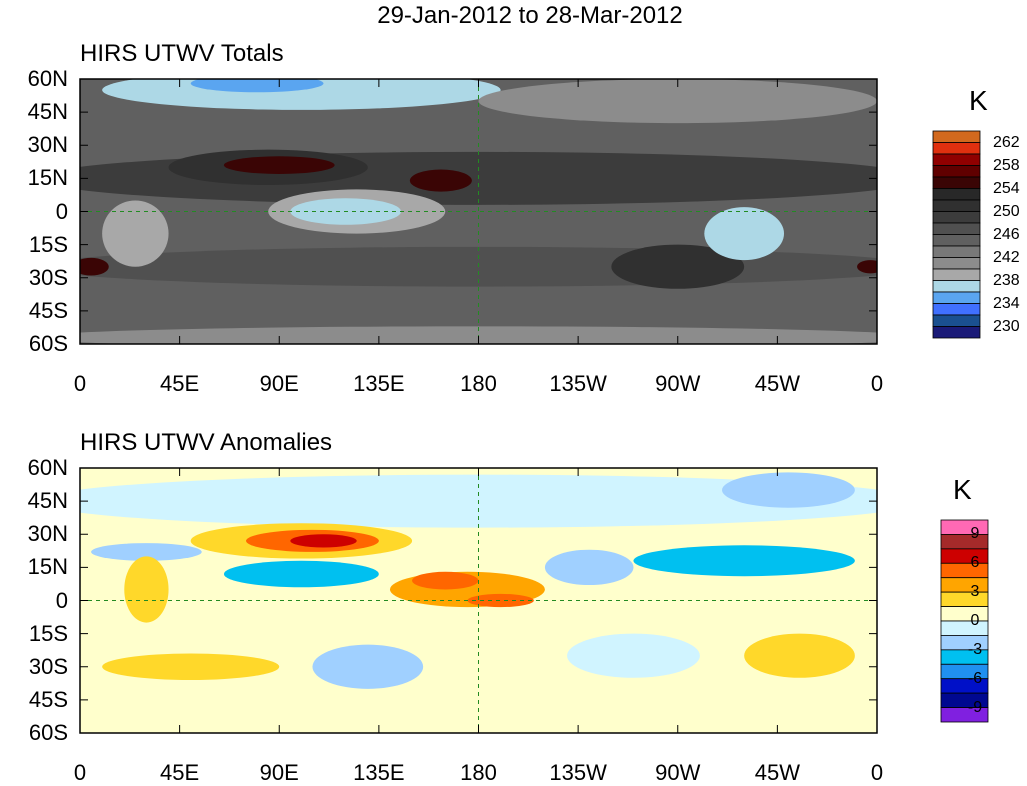 The width and height of the screenshot is (1027, 786). Describe the element at coordinates (975, 678) in the screenshot. I see `colorbar-tick-label: -6` at that location.